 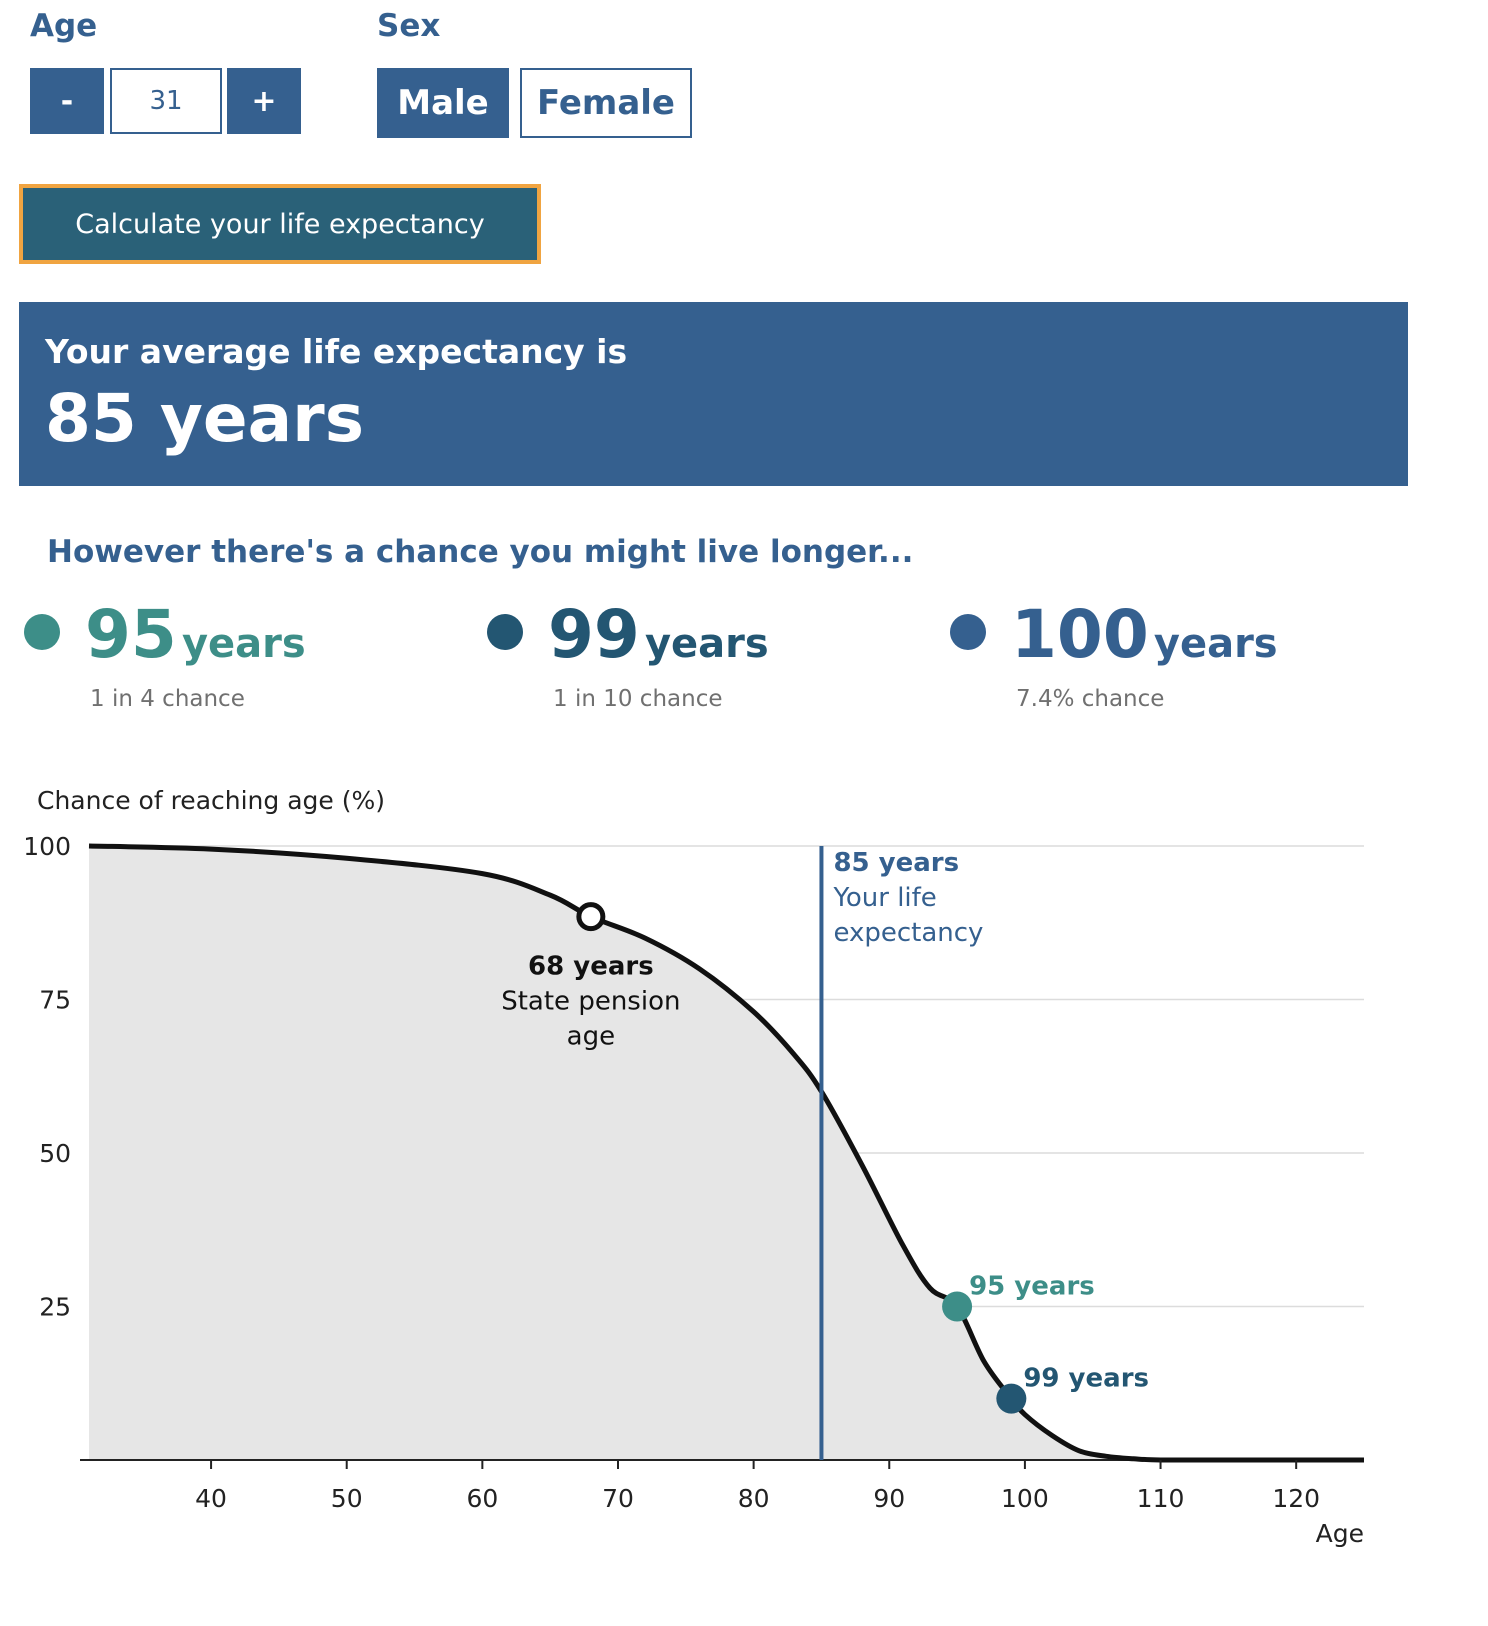 I want to click on pension-age-title: 68 years, so click(x=591, y=967).